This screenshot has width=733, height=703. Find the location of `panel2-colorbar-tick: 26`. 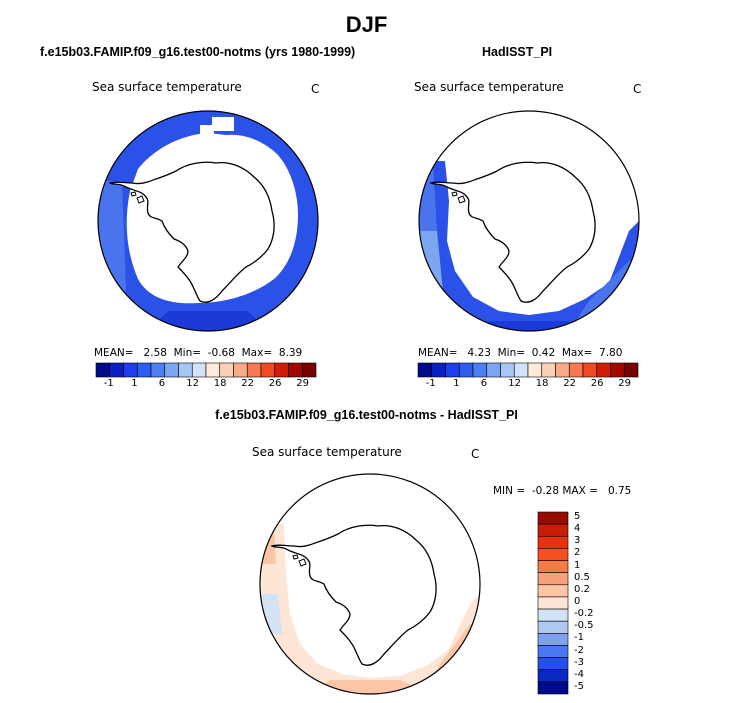

panel2-colorbar-tick: 26 is located at coordinates (597, 383).